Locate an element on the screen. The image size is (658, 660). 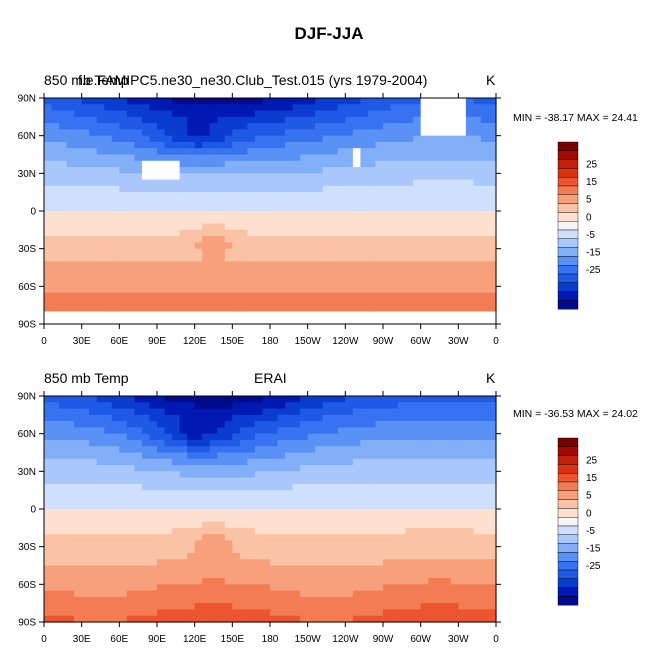
colorbar-swatch is located at coordinates (568, 521).